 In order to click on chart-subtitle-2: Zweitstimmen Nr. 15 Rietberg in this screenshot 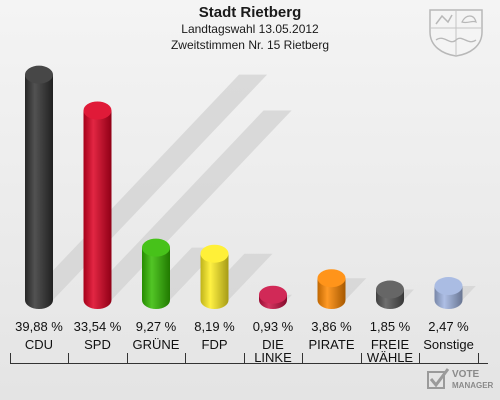, I will do `click(250, 45)`.